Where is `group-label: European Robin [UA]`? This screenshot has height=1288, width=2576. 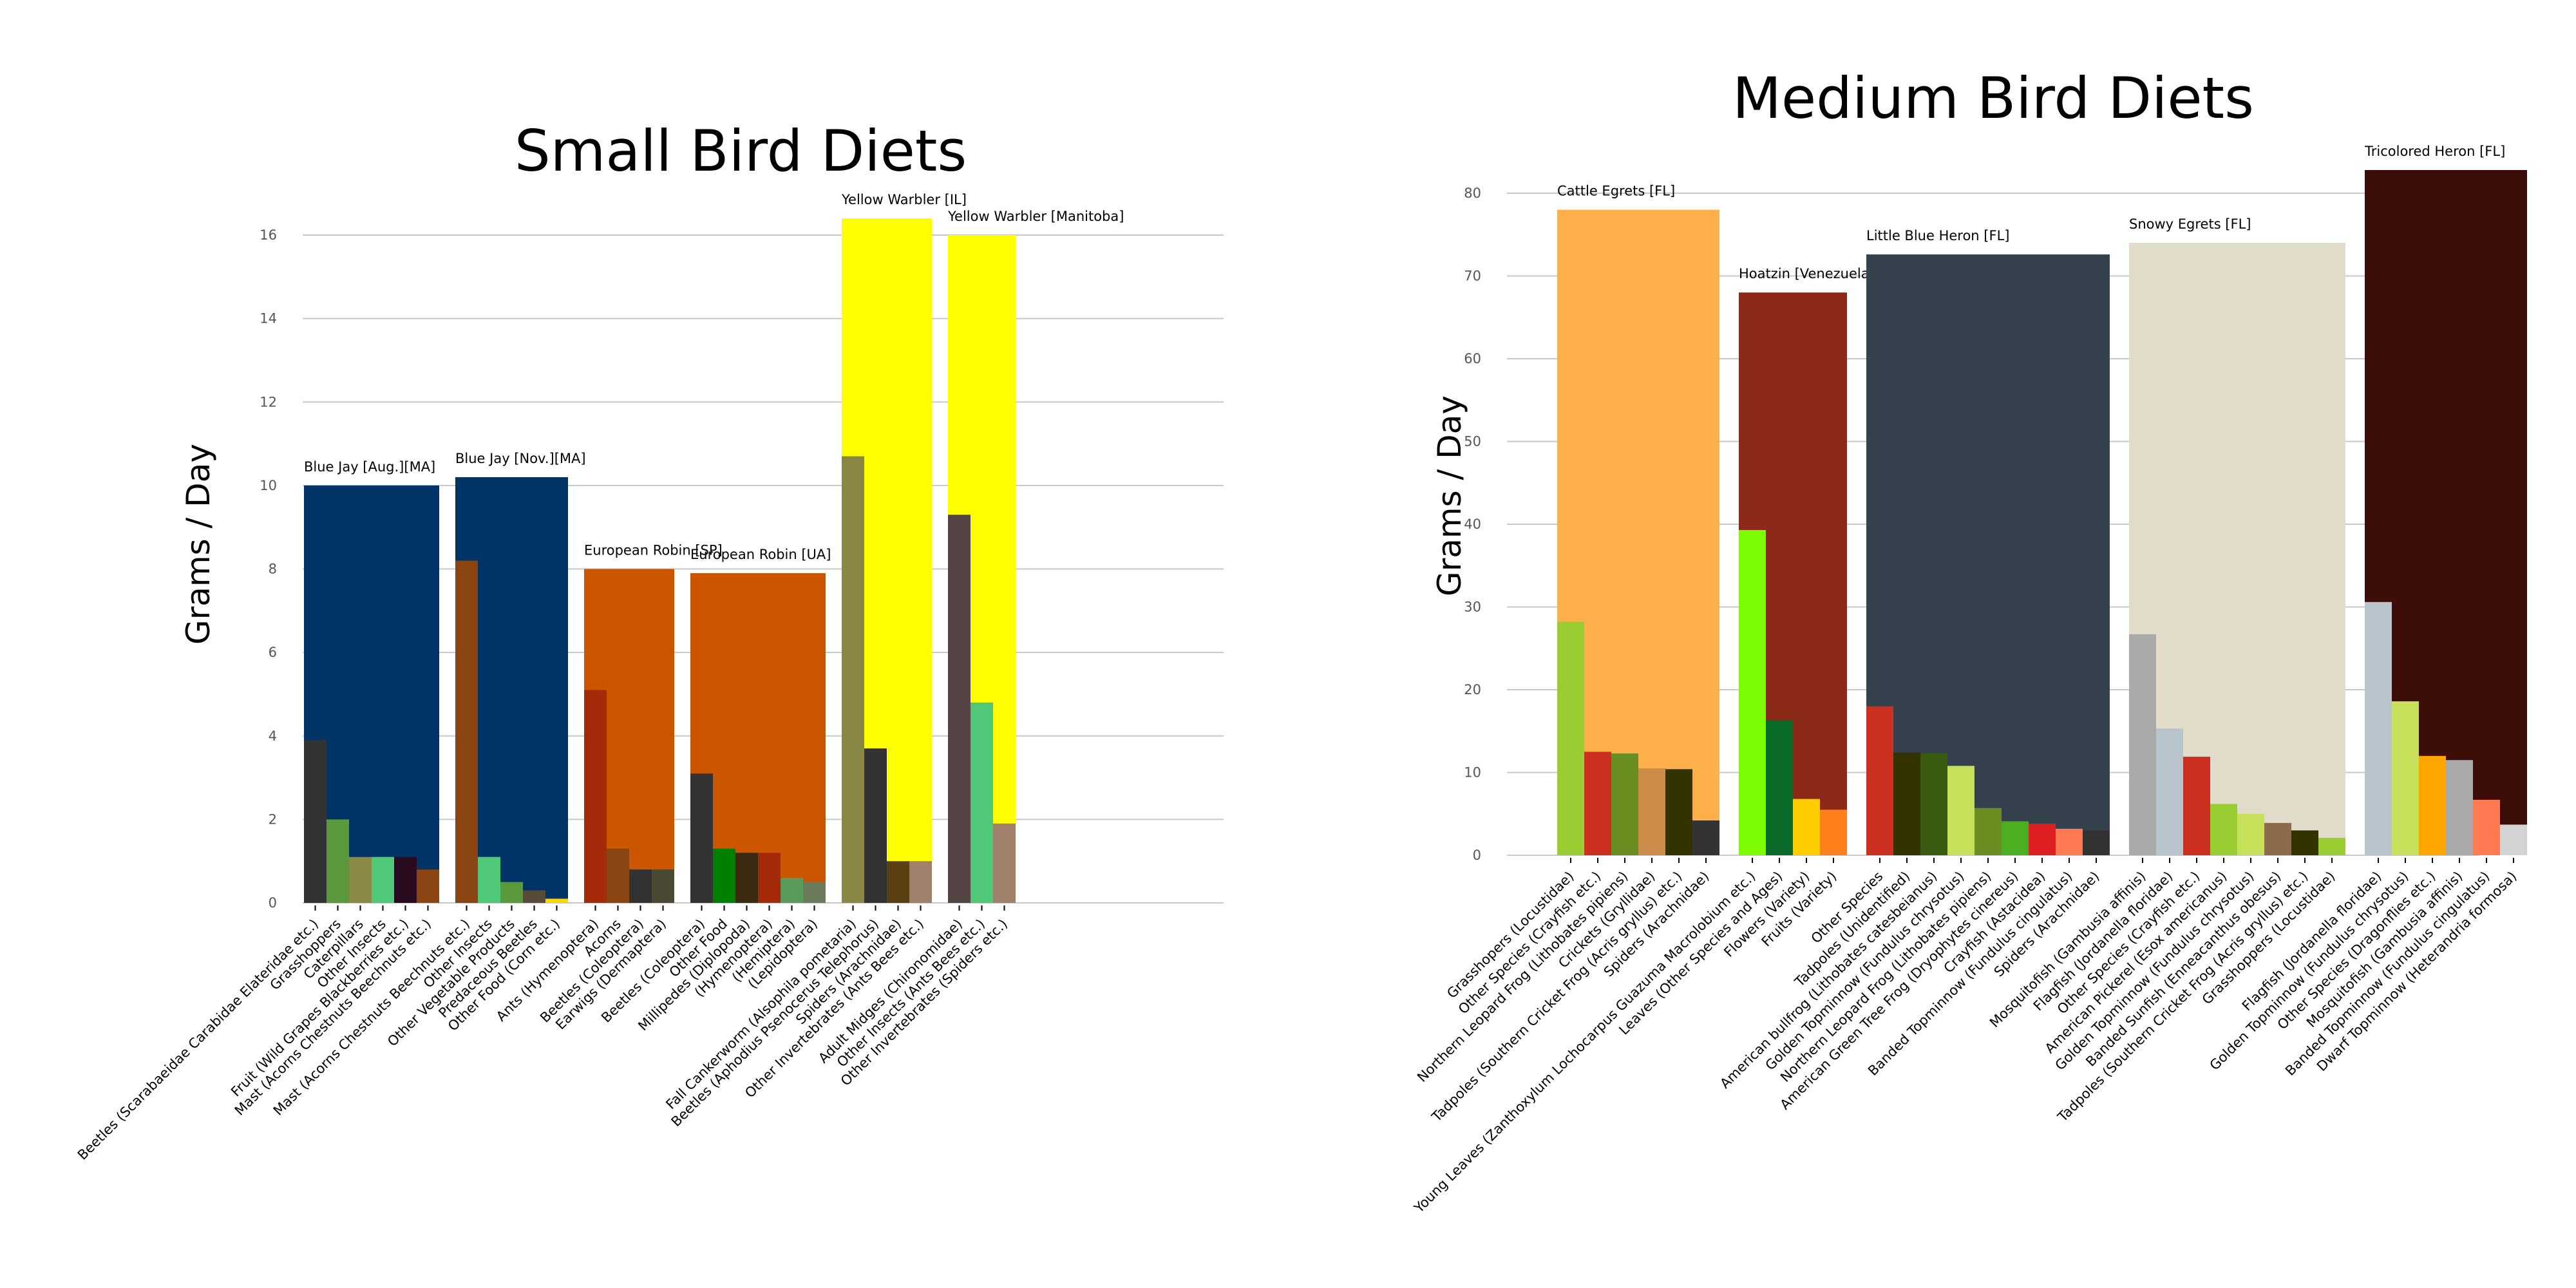
group-label: European Robin [UA] is located at coordinates (760, 554).